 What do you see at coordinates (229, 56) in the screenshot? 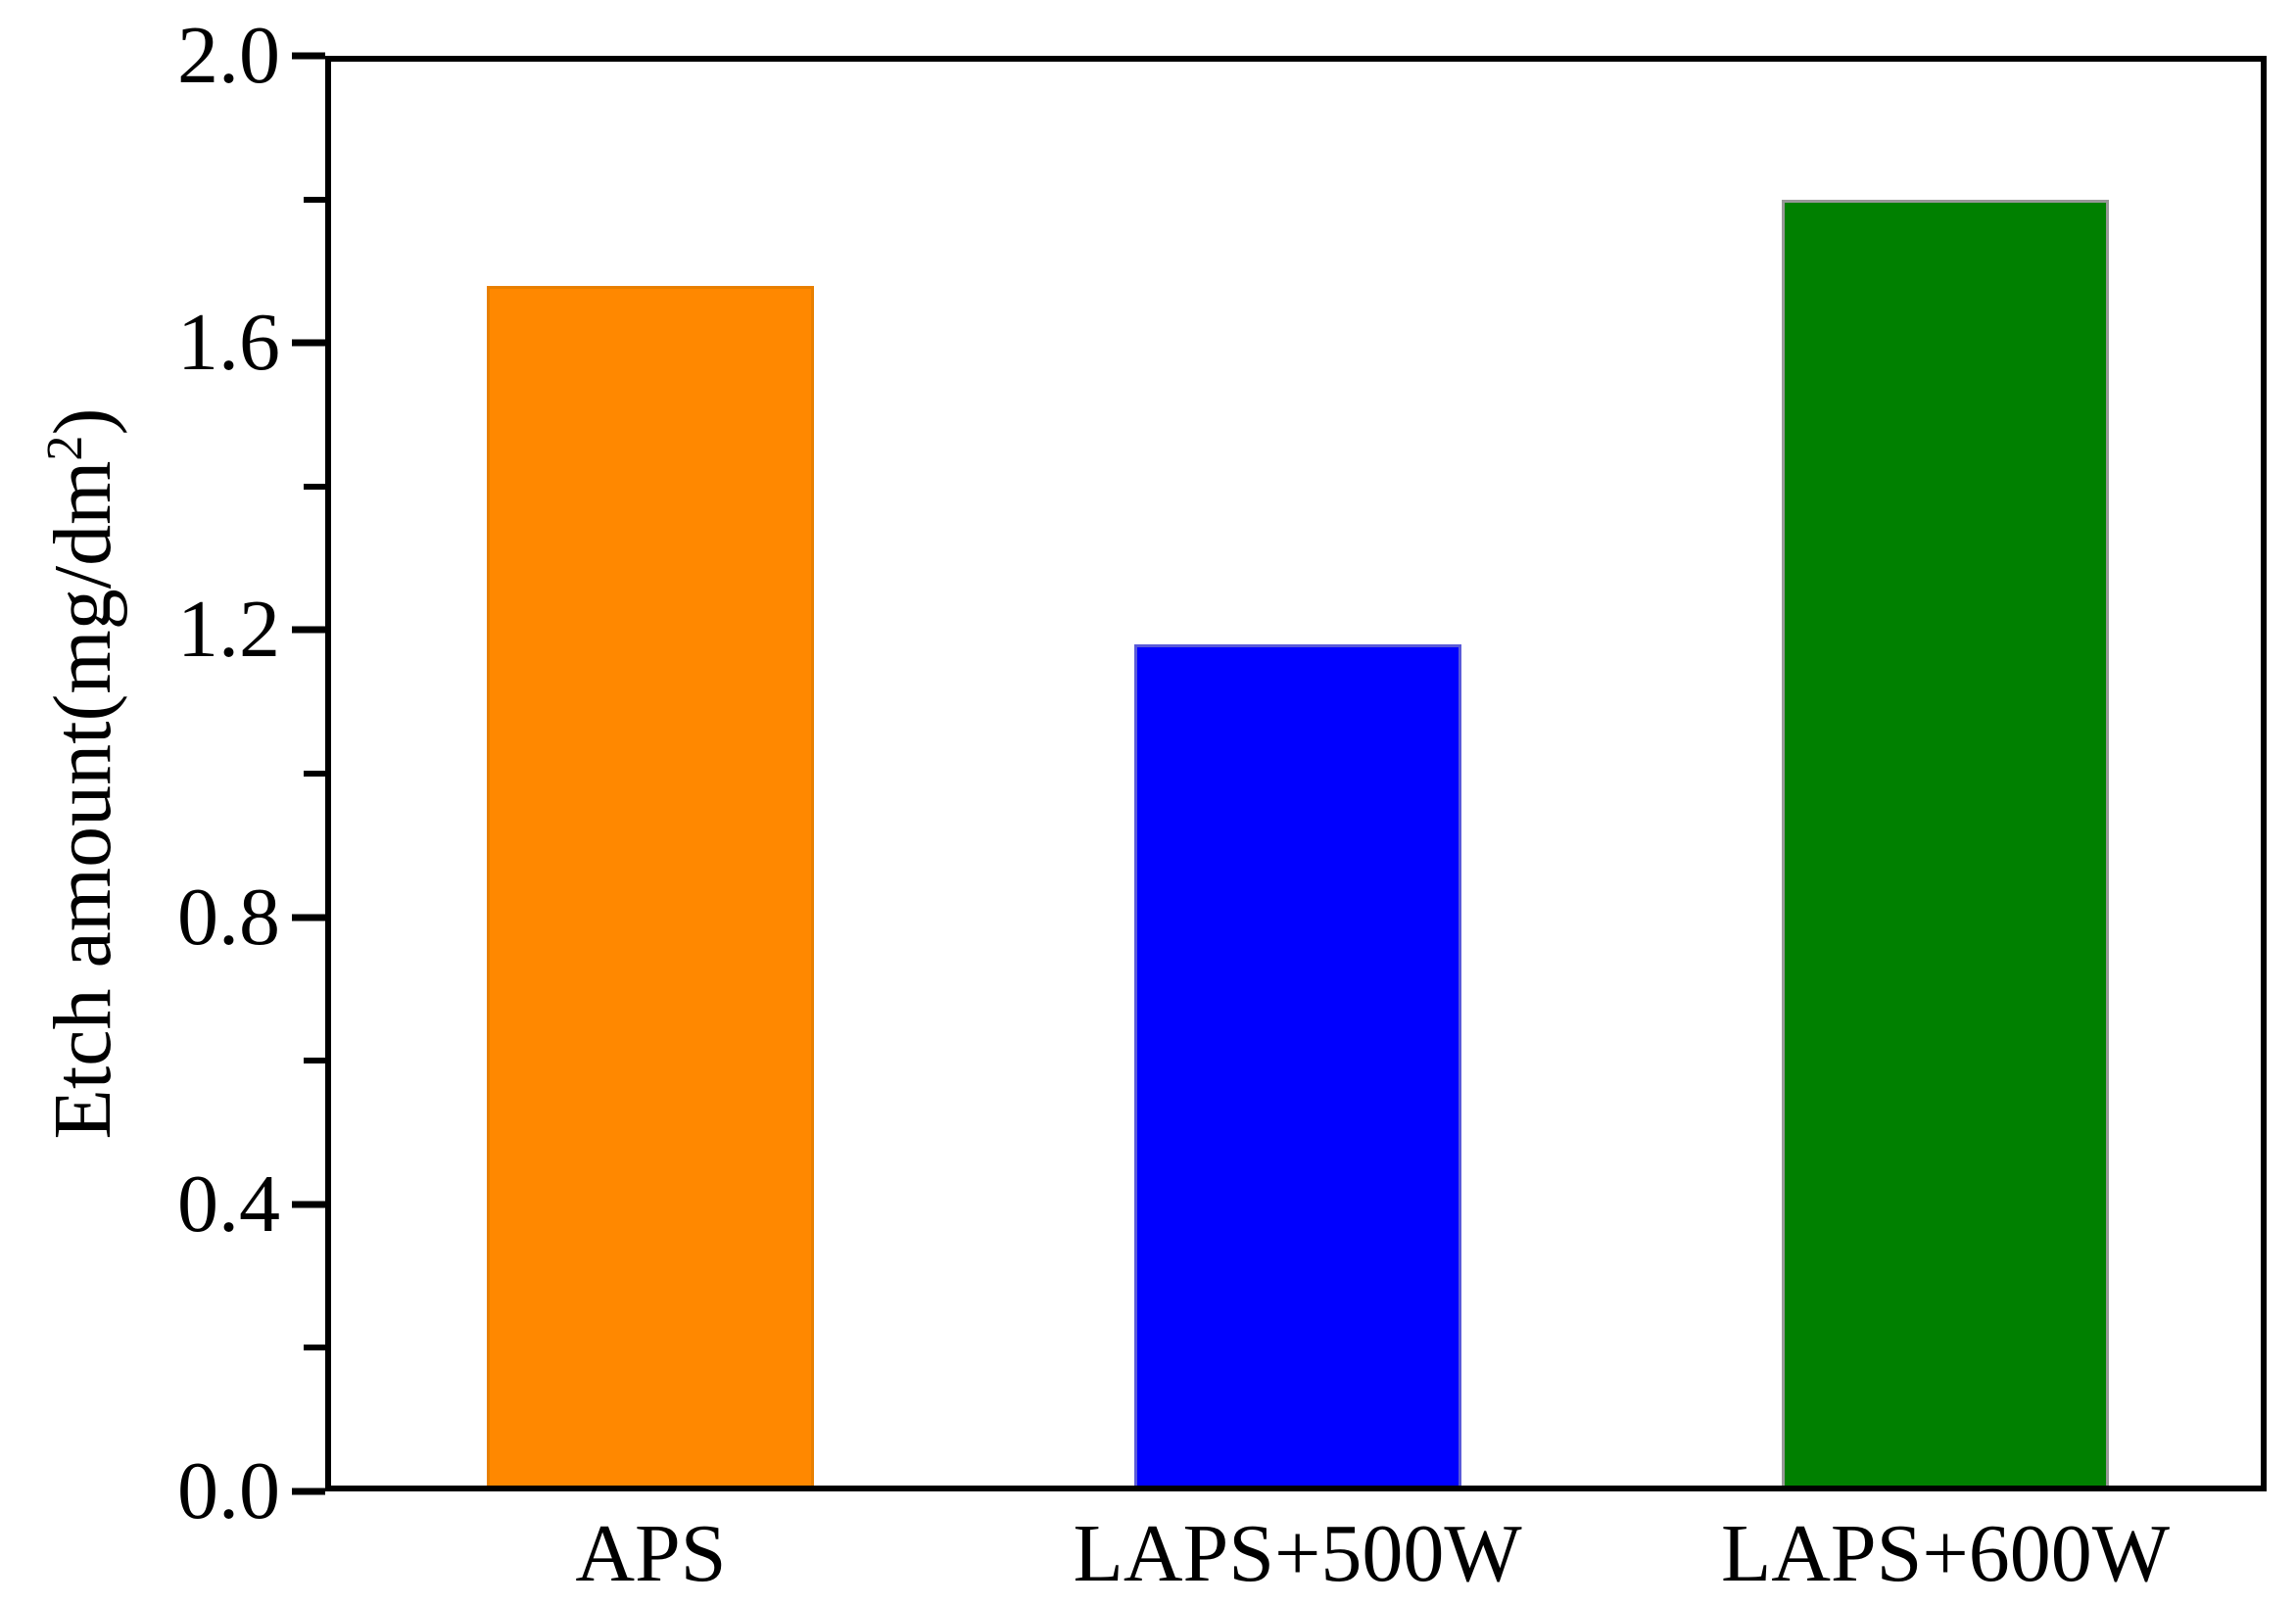
I see `y-tick-label: 2.0` at bounding box center [229, 56].